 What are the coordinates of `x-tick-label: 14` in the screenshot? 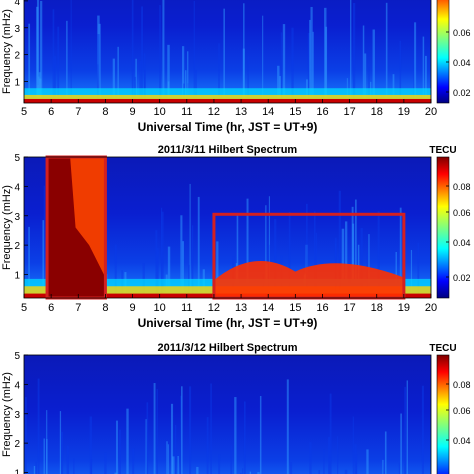 It's located at (268, 112).